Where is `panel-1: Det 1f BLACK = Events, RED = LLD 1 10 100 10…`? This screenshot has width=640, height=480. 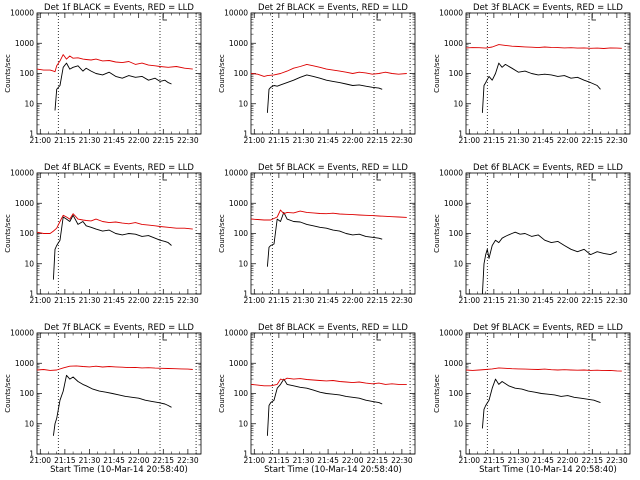 panel-1: Det 1f BLACK = Events, RED = LLD 1 10 100 10… is located at coordinates (103, 74).